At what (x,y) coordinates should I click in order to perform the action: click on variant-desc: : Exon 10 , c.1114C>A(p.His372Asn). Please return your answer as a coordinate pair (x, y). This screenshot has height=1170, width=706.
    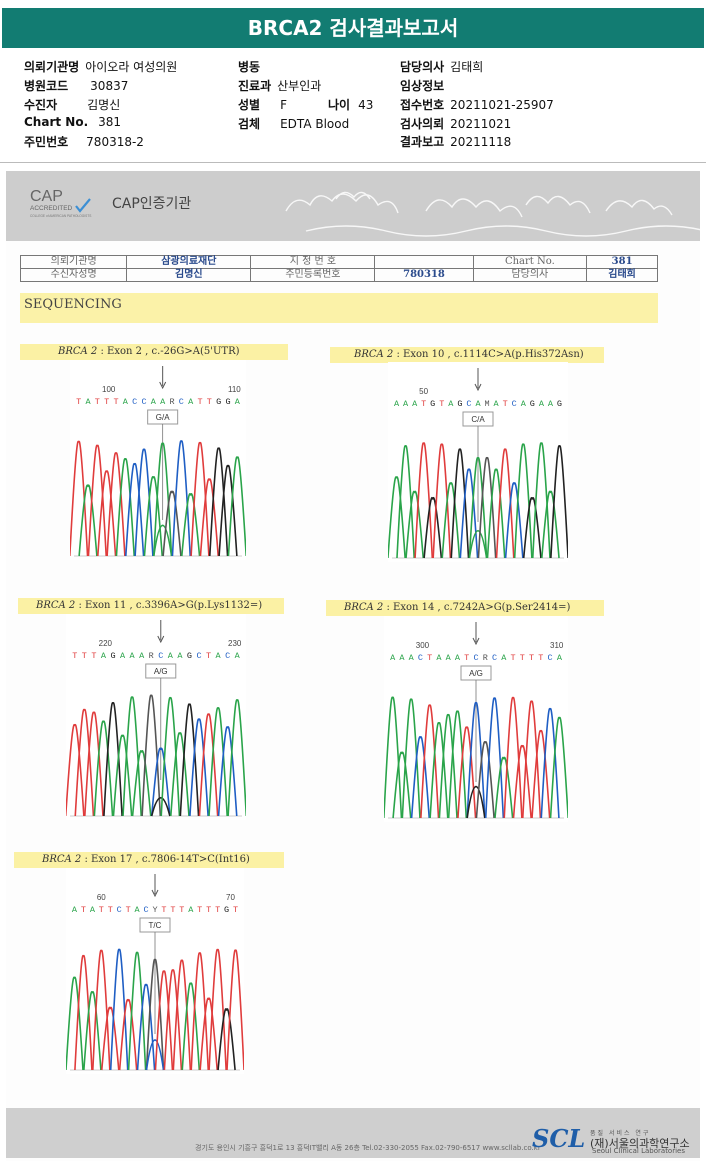
    Looking at the image, I should click on (488, 354).